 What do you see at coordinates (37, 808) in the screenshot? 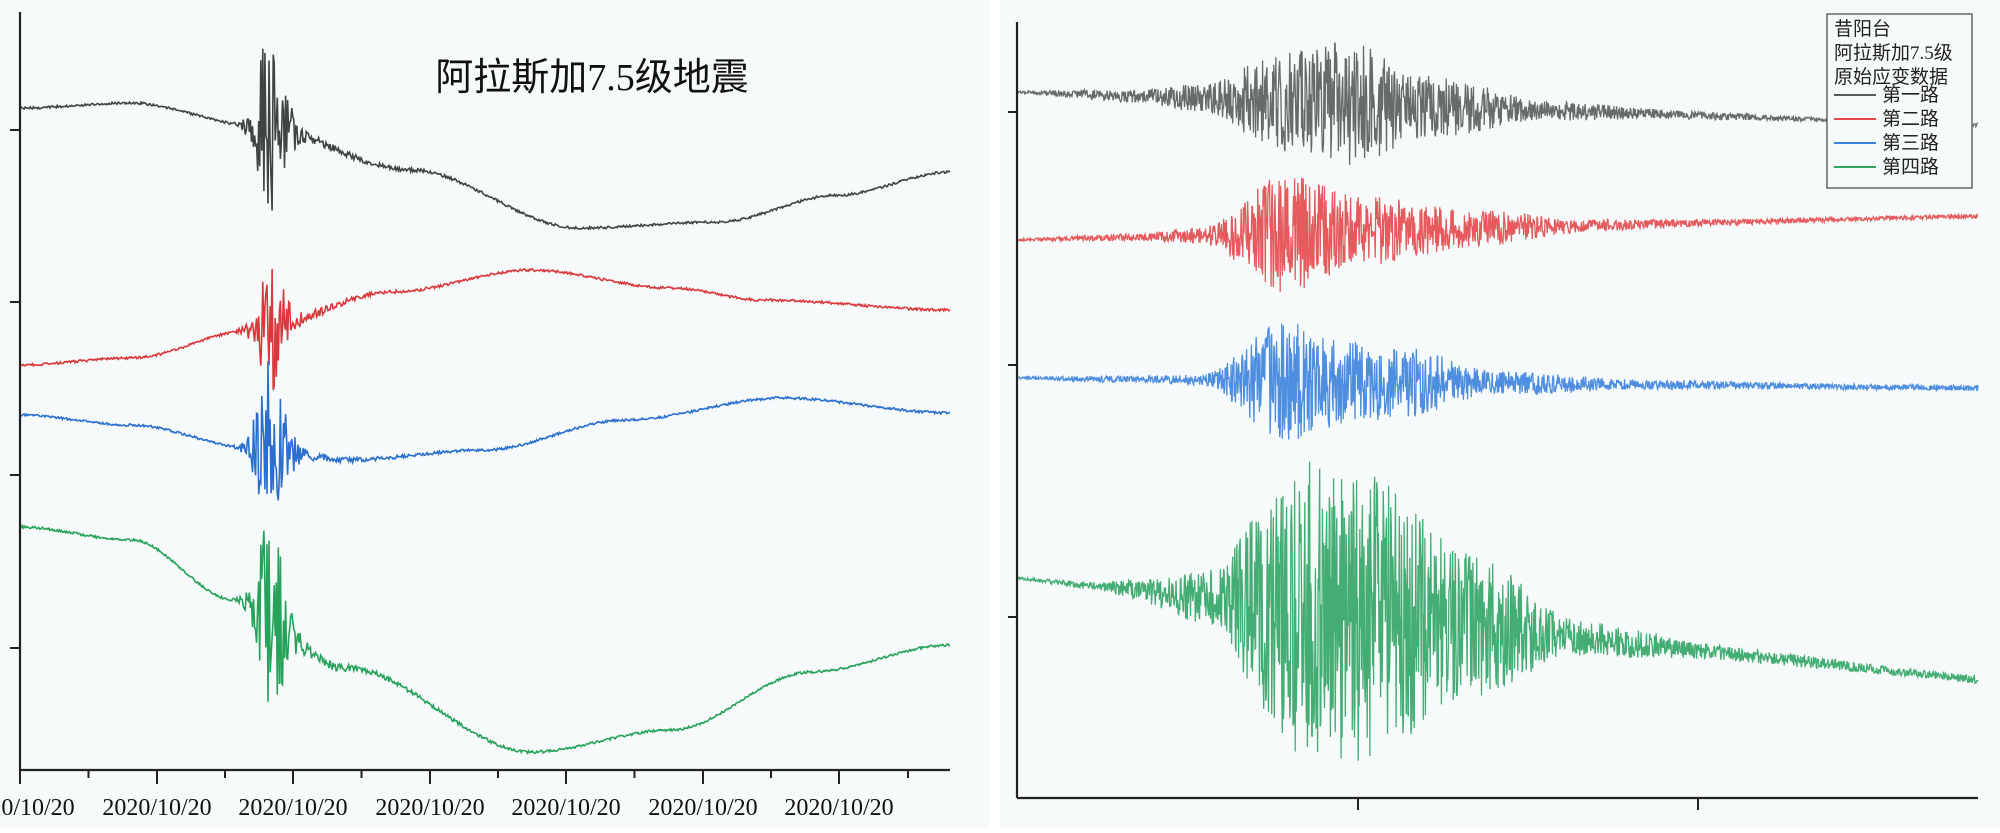
I see `left-x-tick-label-1: 2020/10/20` at bounding box center [37, 808].